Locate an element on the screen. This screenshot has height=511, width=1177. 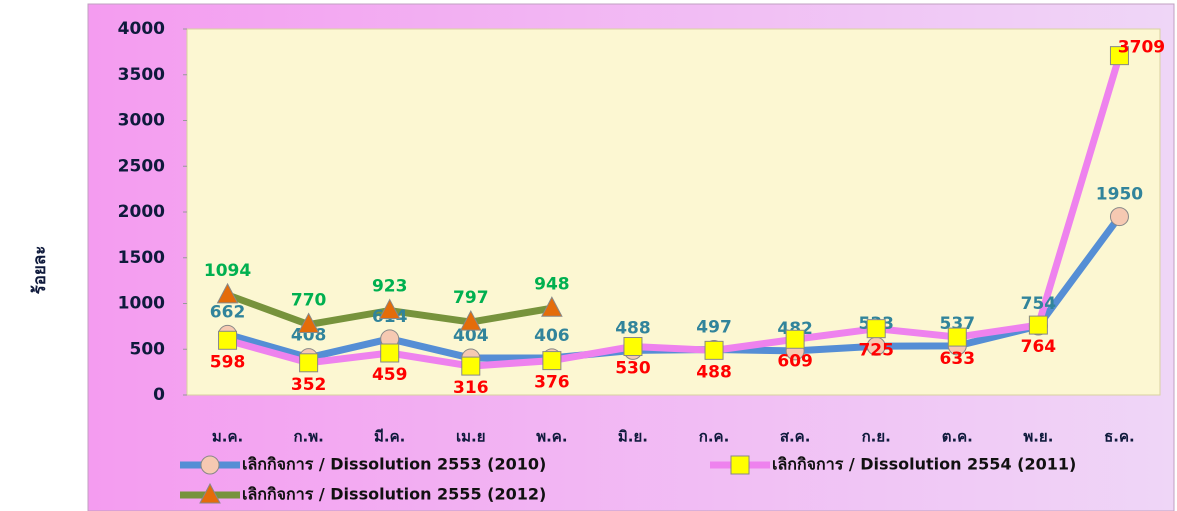
data-label: 948 is located at coordinates (552, 284).